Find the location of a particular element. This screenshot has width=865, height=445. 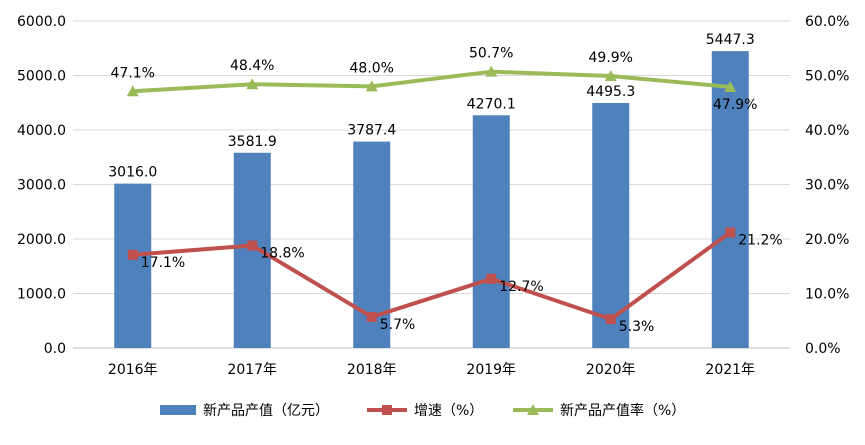

x-tick-label: 2018年 is located at coordinates (372, 370).